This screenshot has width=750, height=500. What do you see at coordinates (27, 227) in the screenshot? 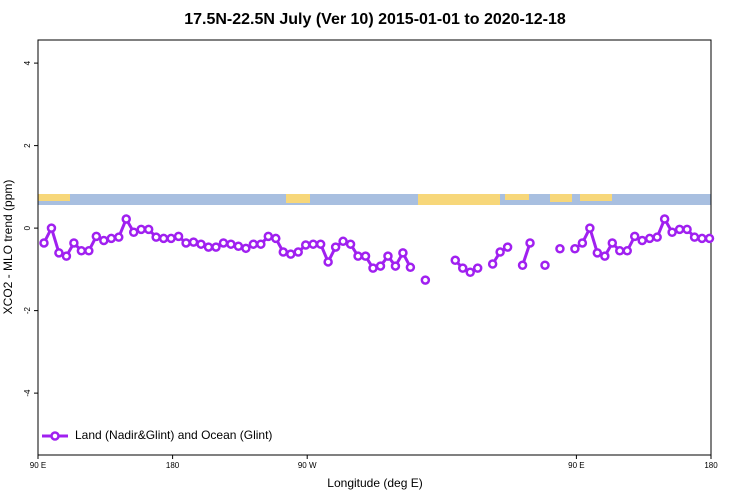
I see `y-tick-label: 0` at bounding box center [27, 227].